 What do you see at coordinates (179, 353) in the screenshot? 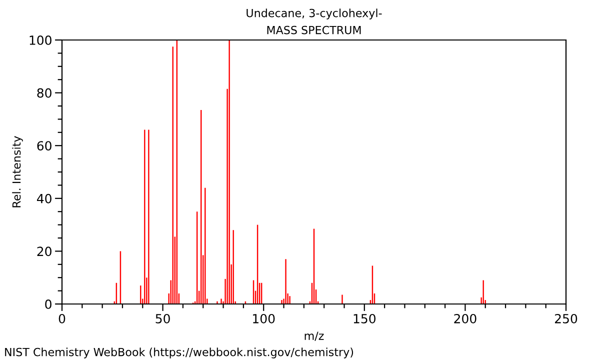
I see `text: NIST Chemistry WebBook (https://webbook.nist.gov/chemistry)` at bounding box center [179, 353].